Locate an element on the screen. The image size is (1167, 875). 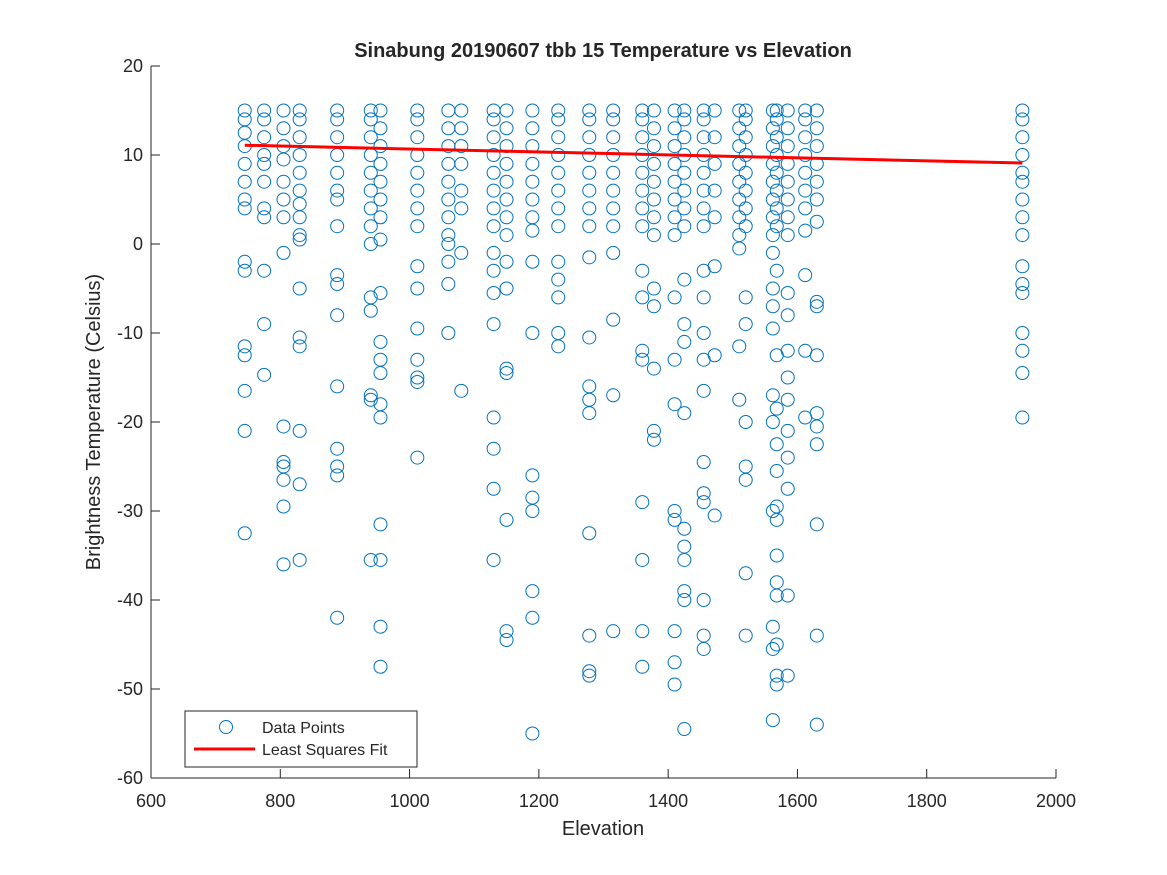
y-tick-label: -40 is located at coordinates (130, 600).